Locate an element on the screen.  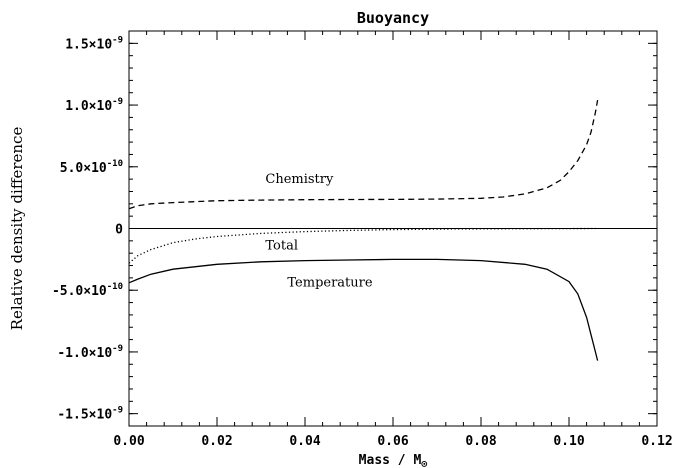
x-tick-label: 0.06 is located at coordinates (392, 441).